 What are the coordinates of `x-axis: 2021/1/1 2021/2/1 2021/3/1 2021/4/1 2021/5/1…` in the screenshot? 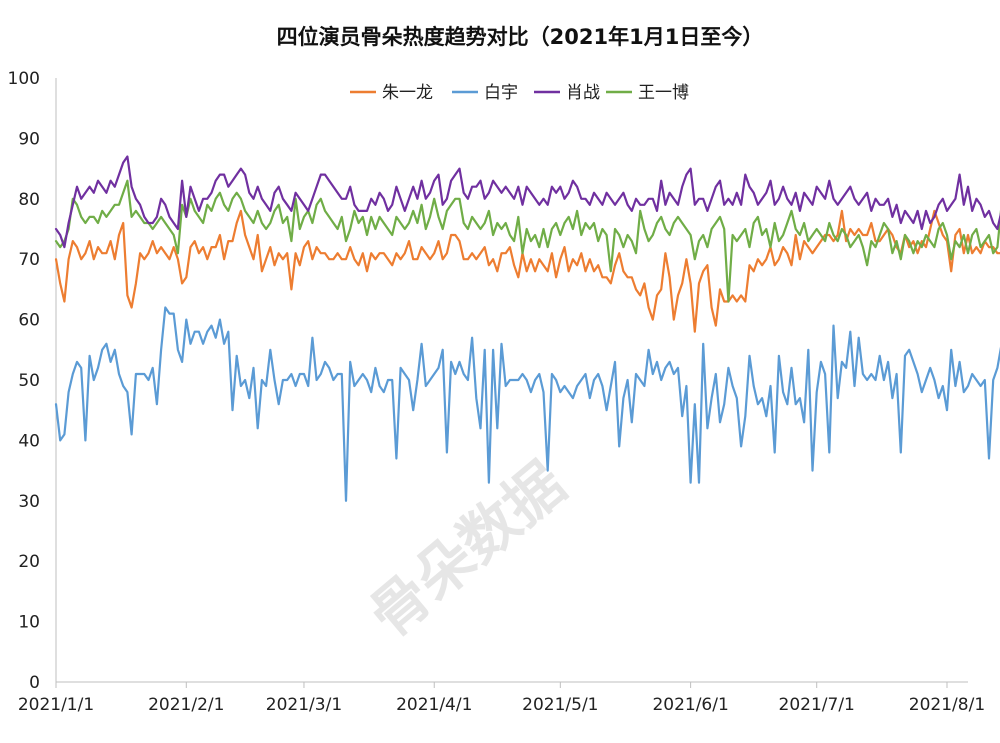 It's located at (501, 698).